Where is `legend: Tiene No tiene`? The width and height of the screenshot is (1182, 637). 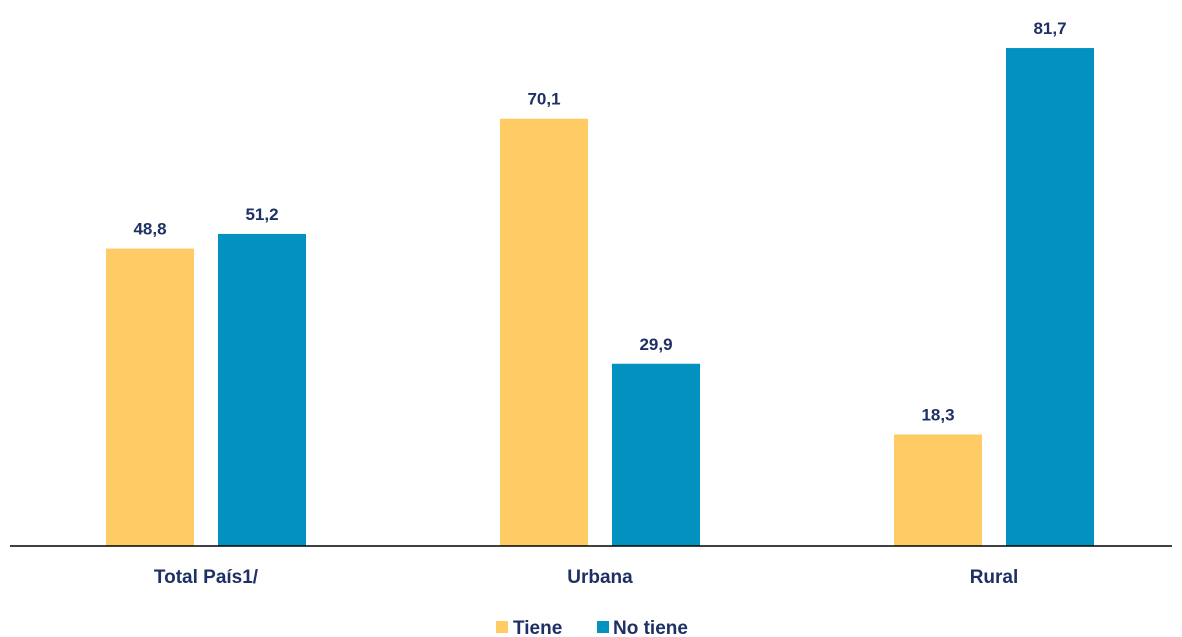 legend: Tiene No tiene is located at coordinates (592, 627).